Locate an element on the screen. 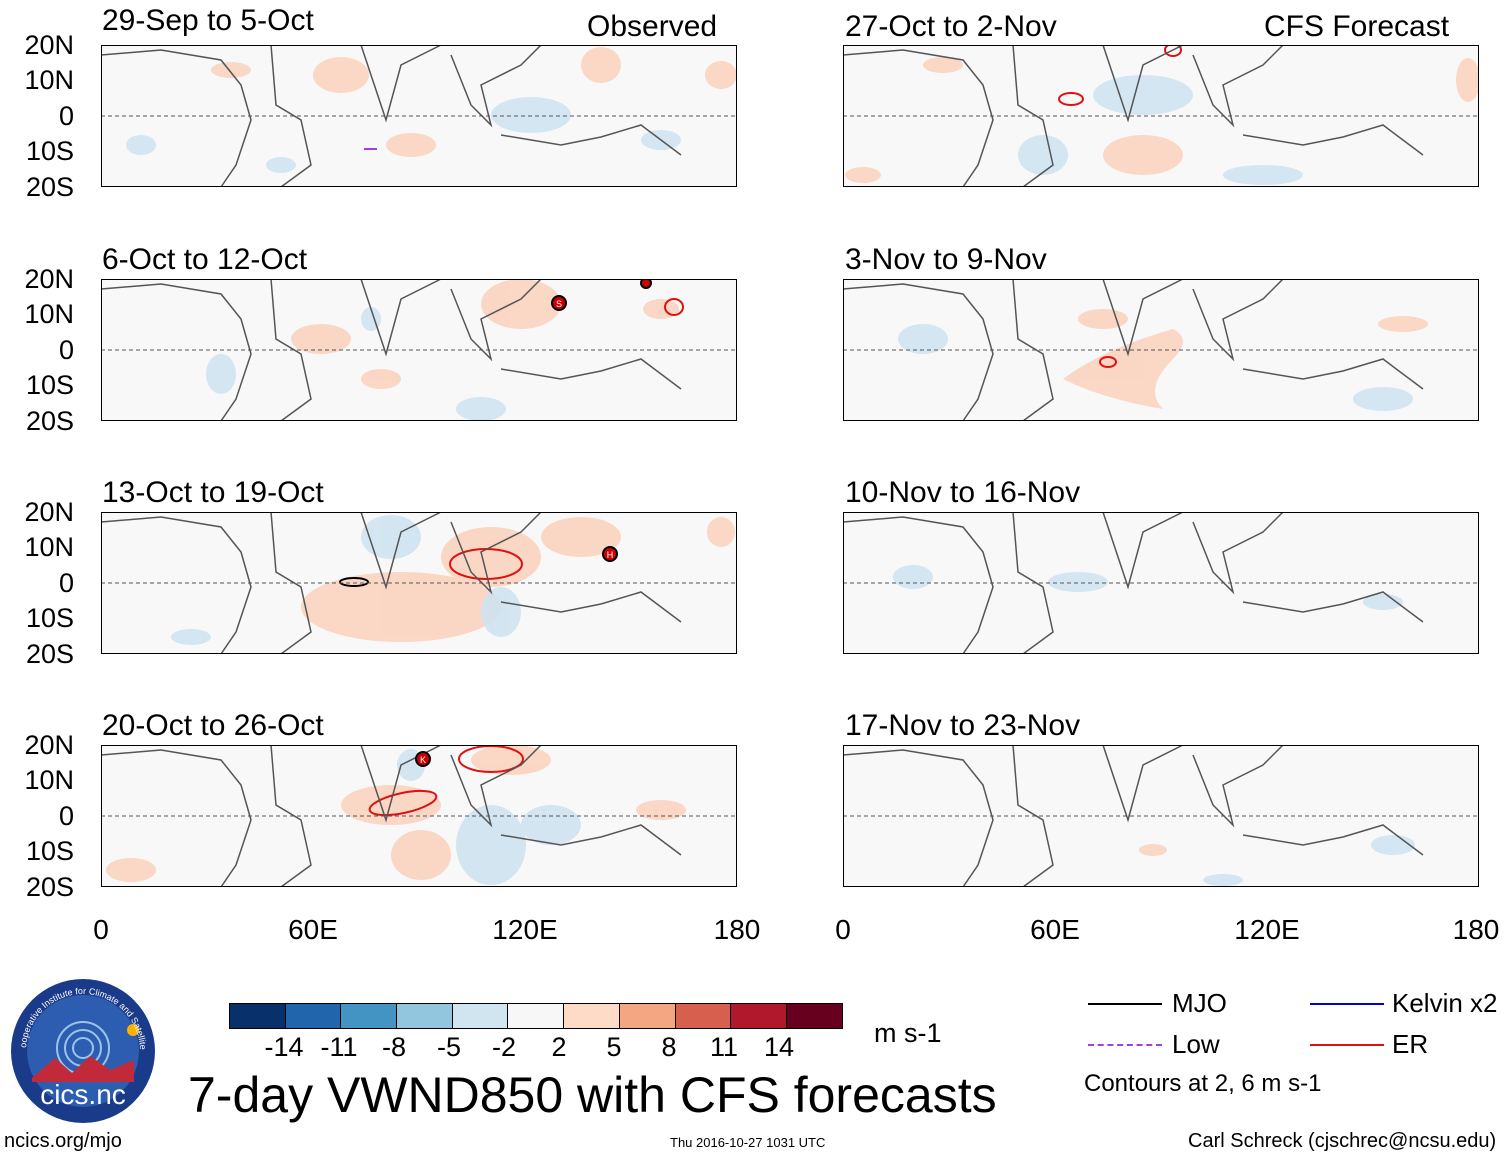  map-panel-obs-3: H is located at coordinates (419, 583).